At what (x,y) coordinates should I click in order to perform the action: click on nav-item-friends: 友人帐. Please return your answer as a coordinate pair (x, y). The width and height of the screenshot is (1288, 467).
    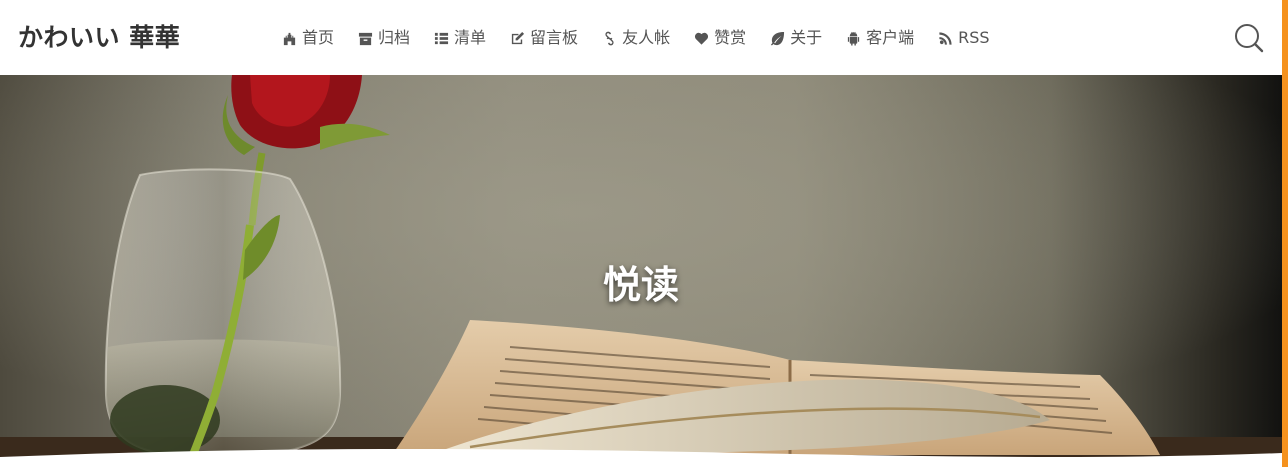
    Looking at the image, I should click on (636, 38).